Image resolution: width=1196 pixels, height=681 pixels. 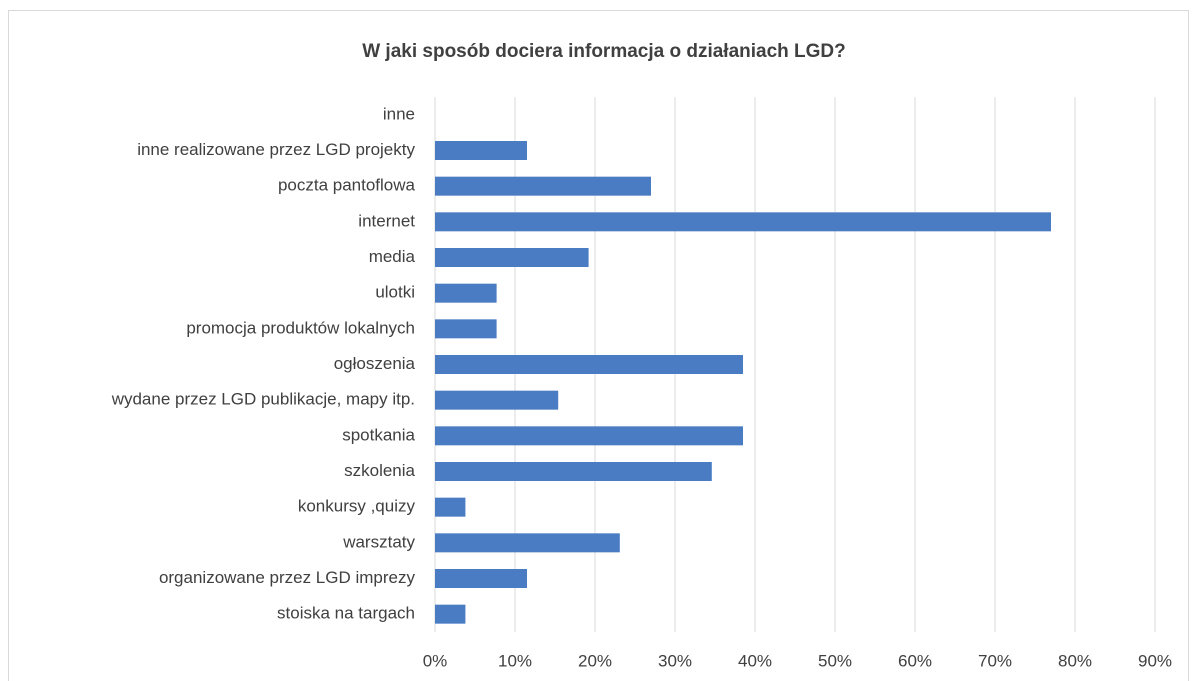 What do you see at coordinates (1075, 660) in the screenshot?
I see `x-tick-label: 80%` at bounding box center [1075, 660].